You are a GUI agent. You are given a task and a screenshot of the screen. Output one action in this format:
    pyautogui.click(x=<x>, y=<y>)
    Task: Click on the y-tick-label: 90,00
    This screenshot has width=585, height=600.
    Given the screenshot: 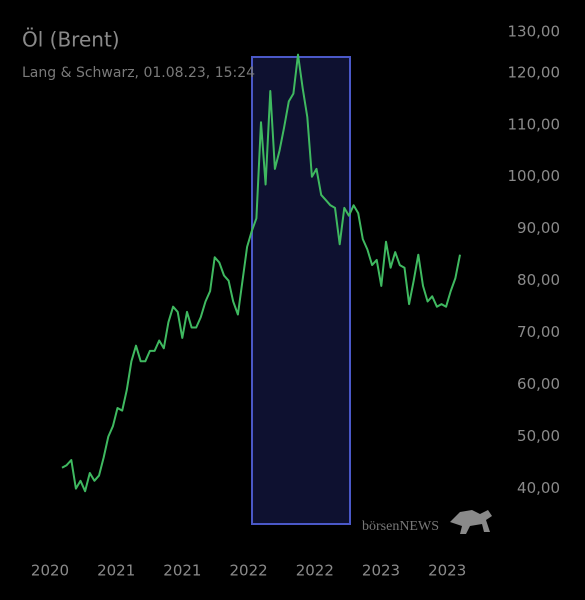 What is the action you would take?
    pyautogui.click(x=538, y=228)
    